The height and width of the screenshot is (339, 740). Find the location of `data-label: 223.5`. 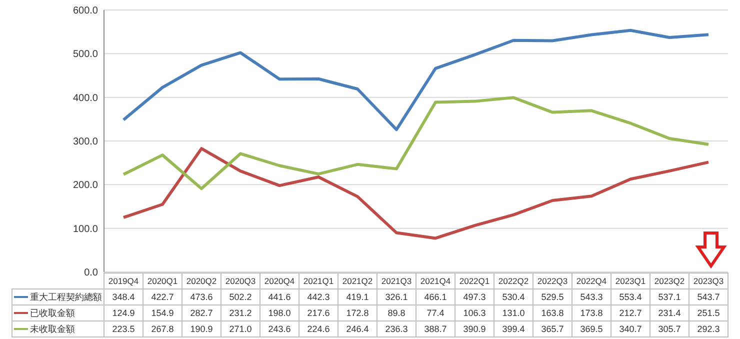

data-label: 223.5 is located at coordinates (123, 329).